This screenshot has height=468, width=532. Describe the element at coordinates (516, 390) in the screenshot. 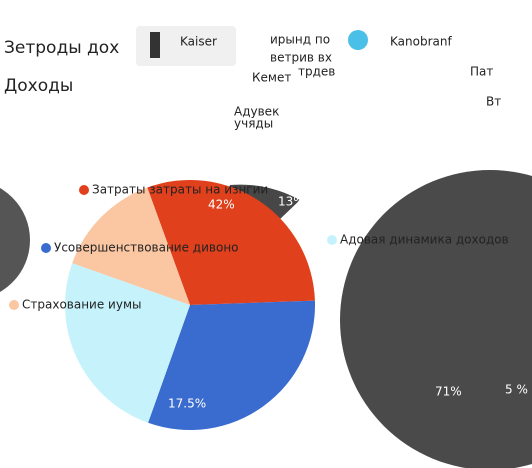

I see `annotation: 5 %` at that location.